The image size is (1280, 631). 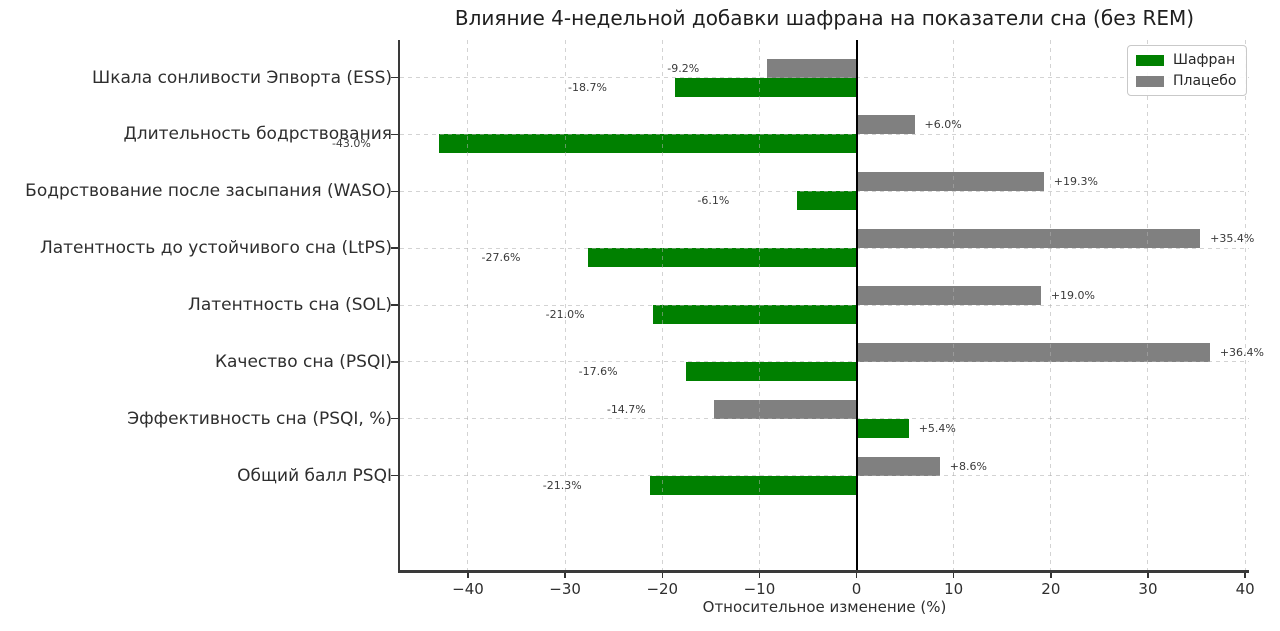 What do you see at coordinates (1148, 589) in the screenshot?
I see `x-tick-label: 30` at bounding box center [1148, 589].